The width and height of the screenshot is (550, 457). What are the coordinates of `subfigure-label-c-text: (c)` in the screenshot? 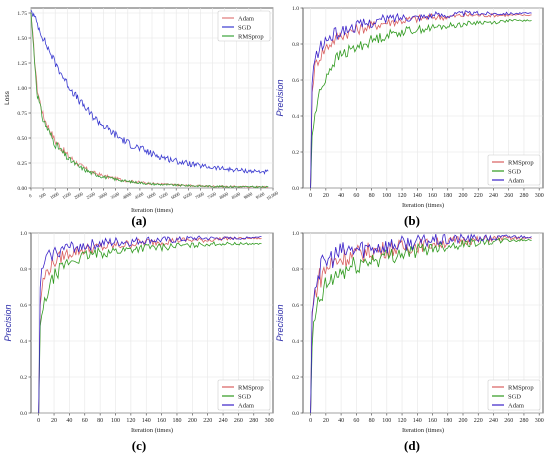 It's located at (139, 445).